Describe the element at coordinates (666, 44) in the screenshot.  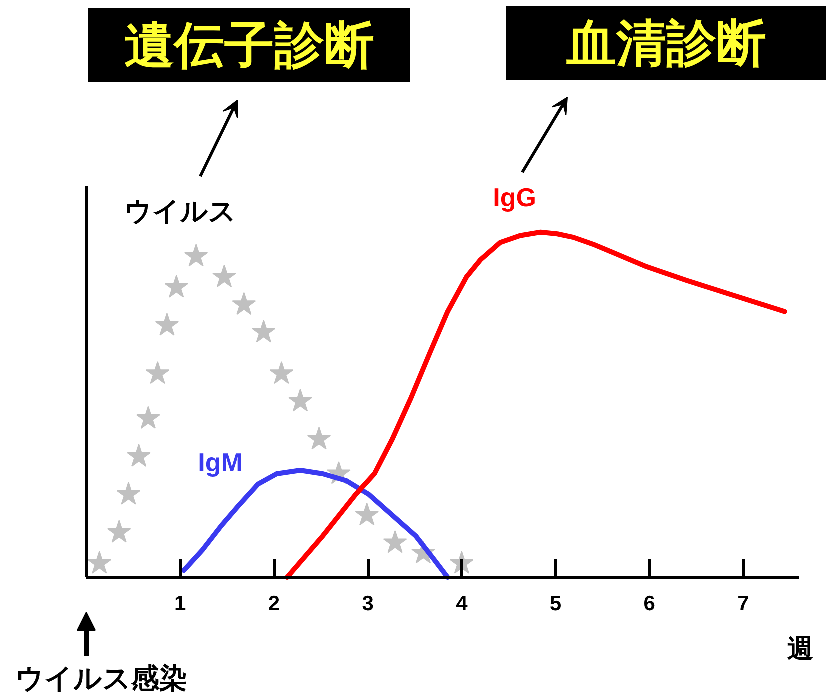
I see `text: 血清診断` at that location.